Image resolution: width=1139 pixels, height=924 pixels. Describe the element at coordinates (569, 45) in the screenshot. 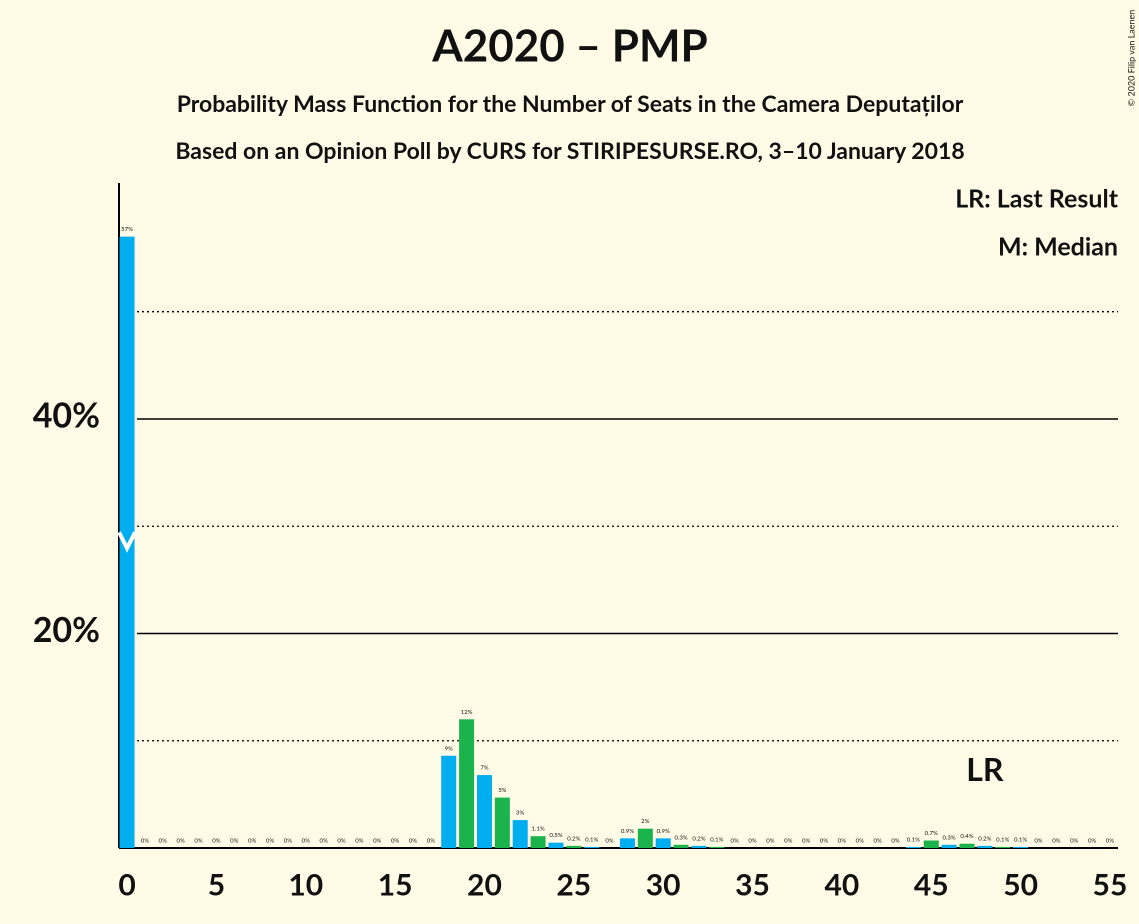

I see `chart-title: A2020 – PMP` at that location.